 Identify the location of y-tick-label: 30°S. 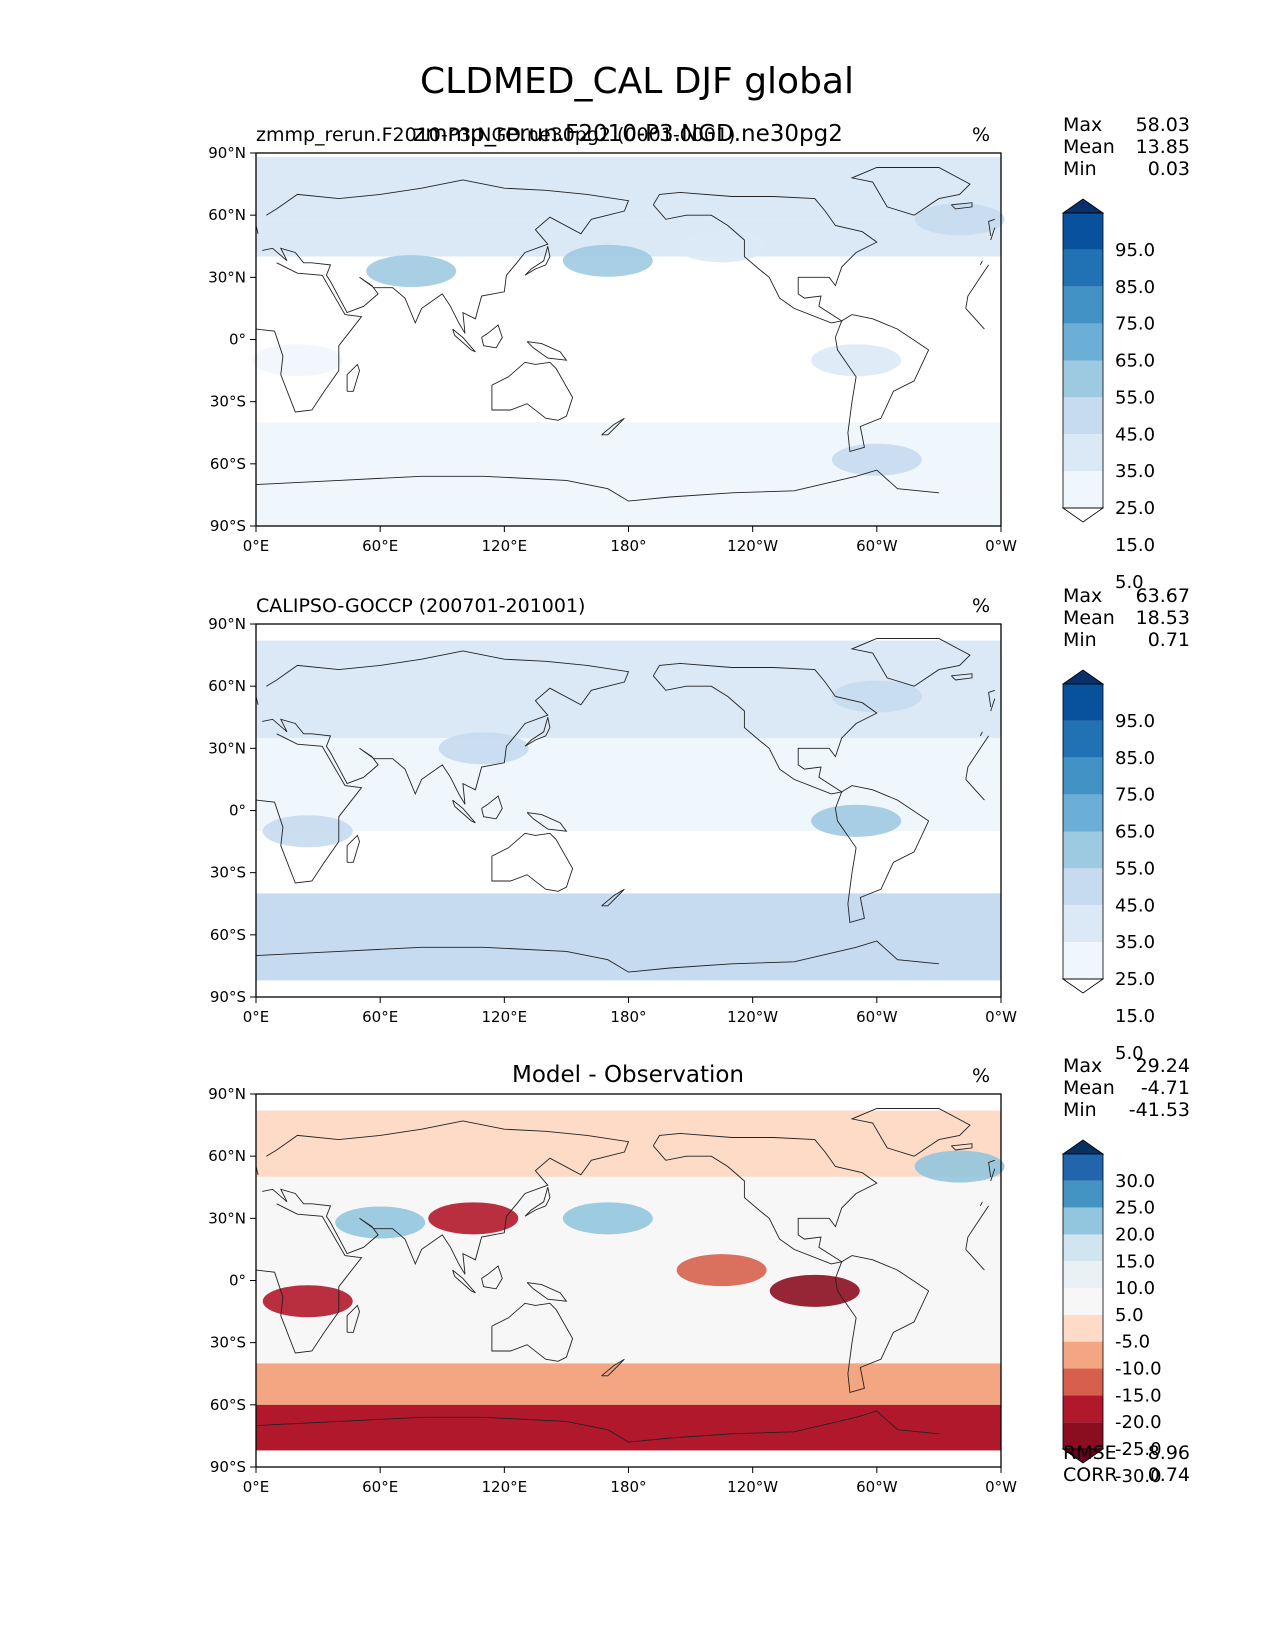
(228, 402).